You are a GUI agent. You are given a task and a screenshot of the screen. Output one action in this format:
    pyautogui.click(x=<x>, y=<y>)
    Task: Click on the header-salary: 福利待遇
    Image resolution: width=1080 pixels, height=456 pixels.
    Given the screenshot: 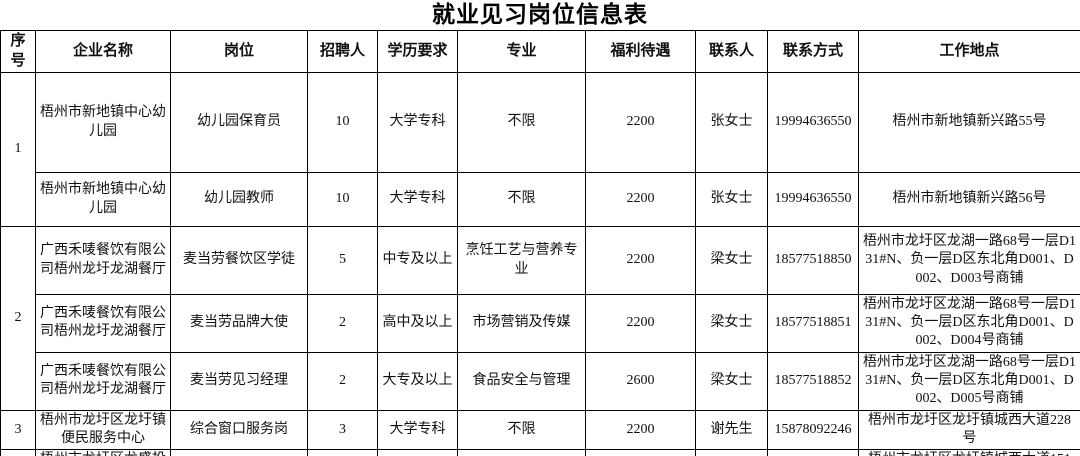 What is the action you would take?
    pyautogui.click(x=640, y=51)
    